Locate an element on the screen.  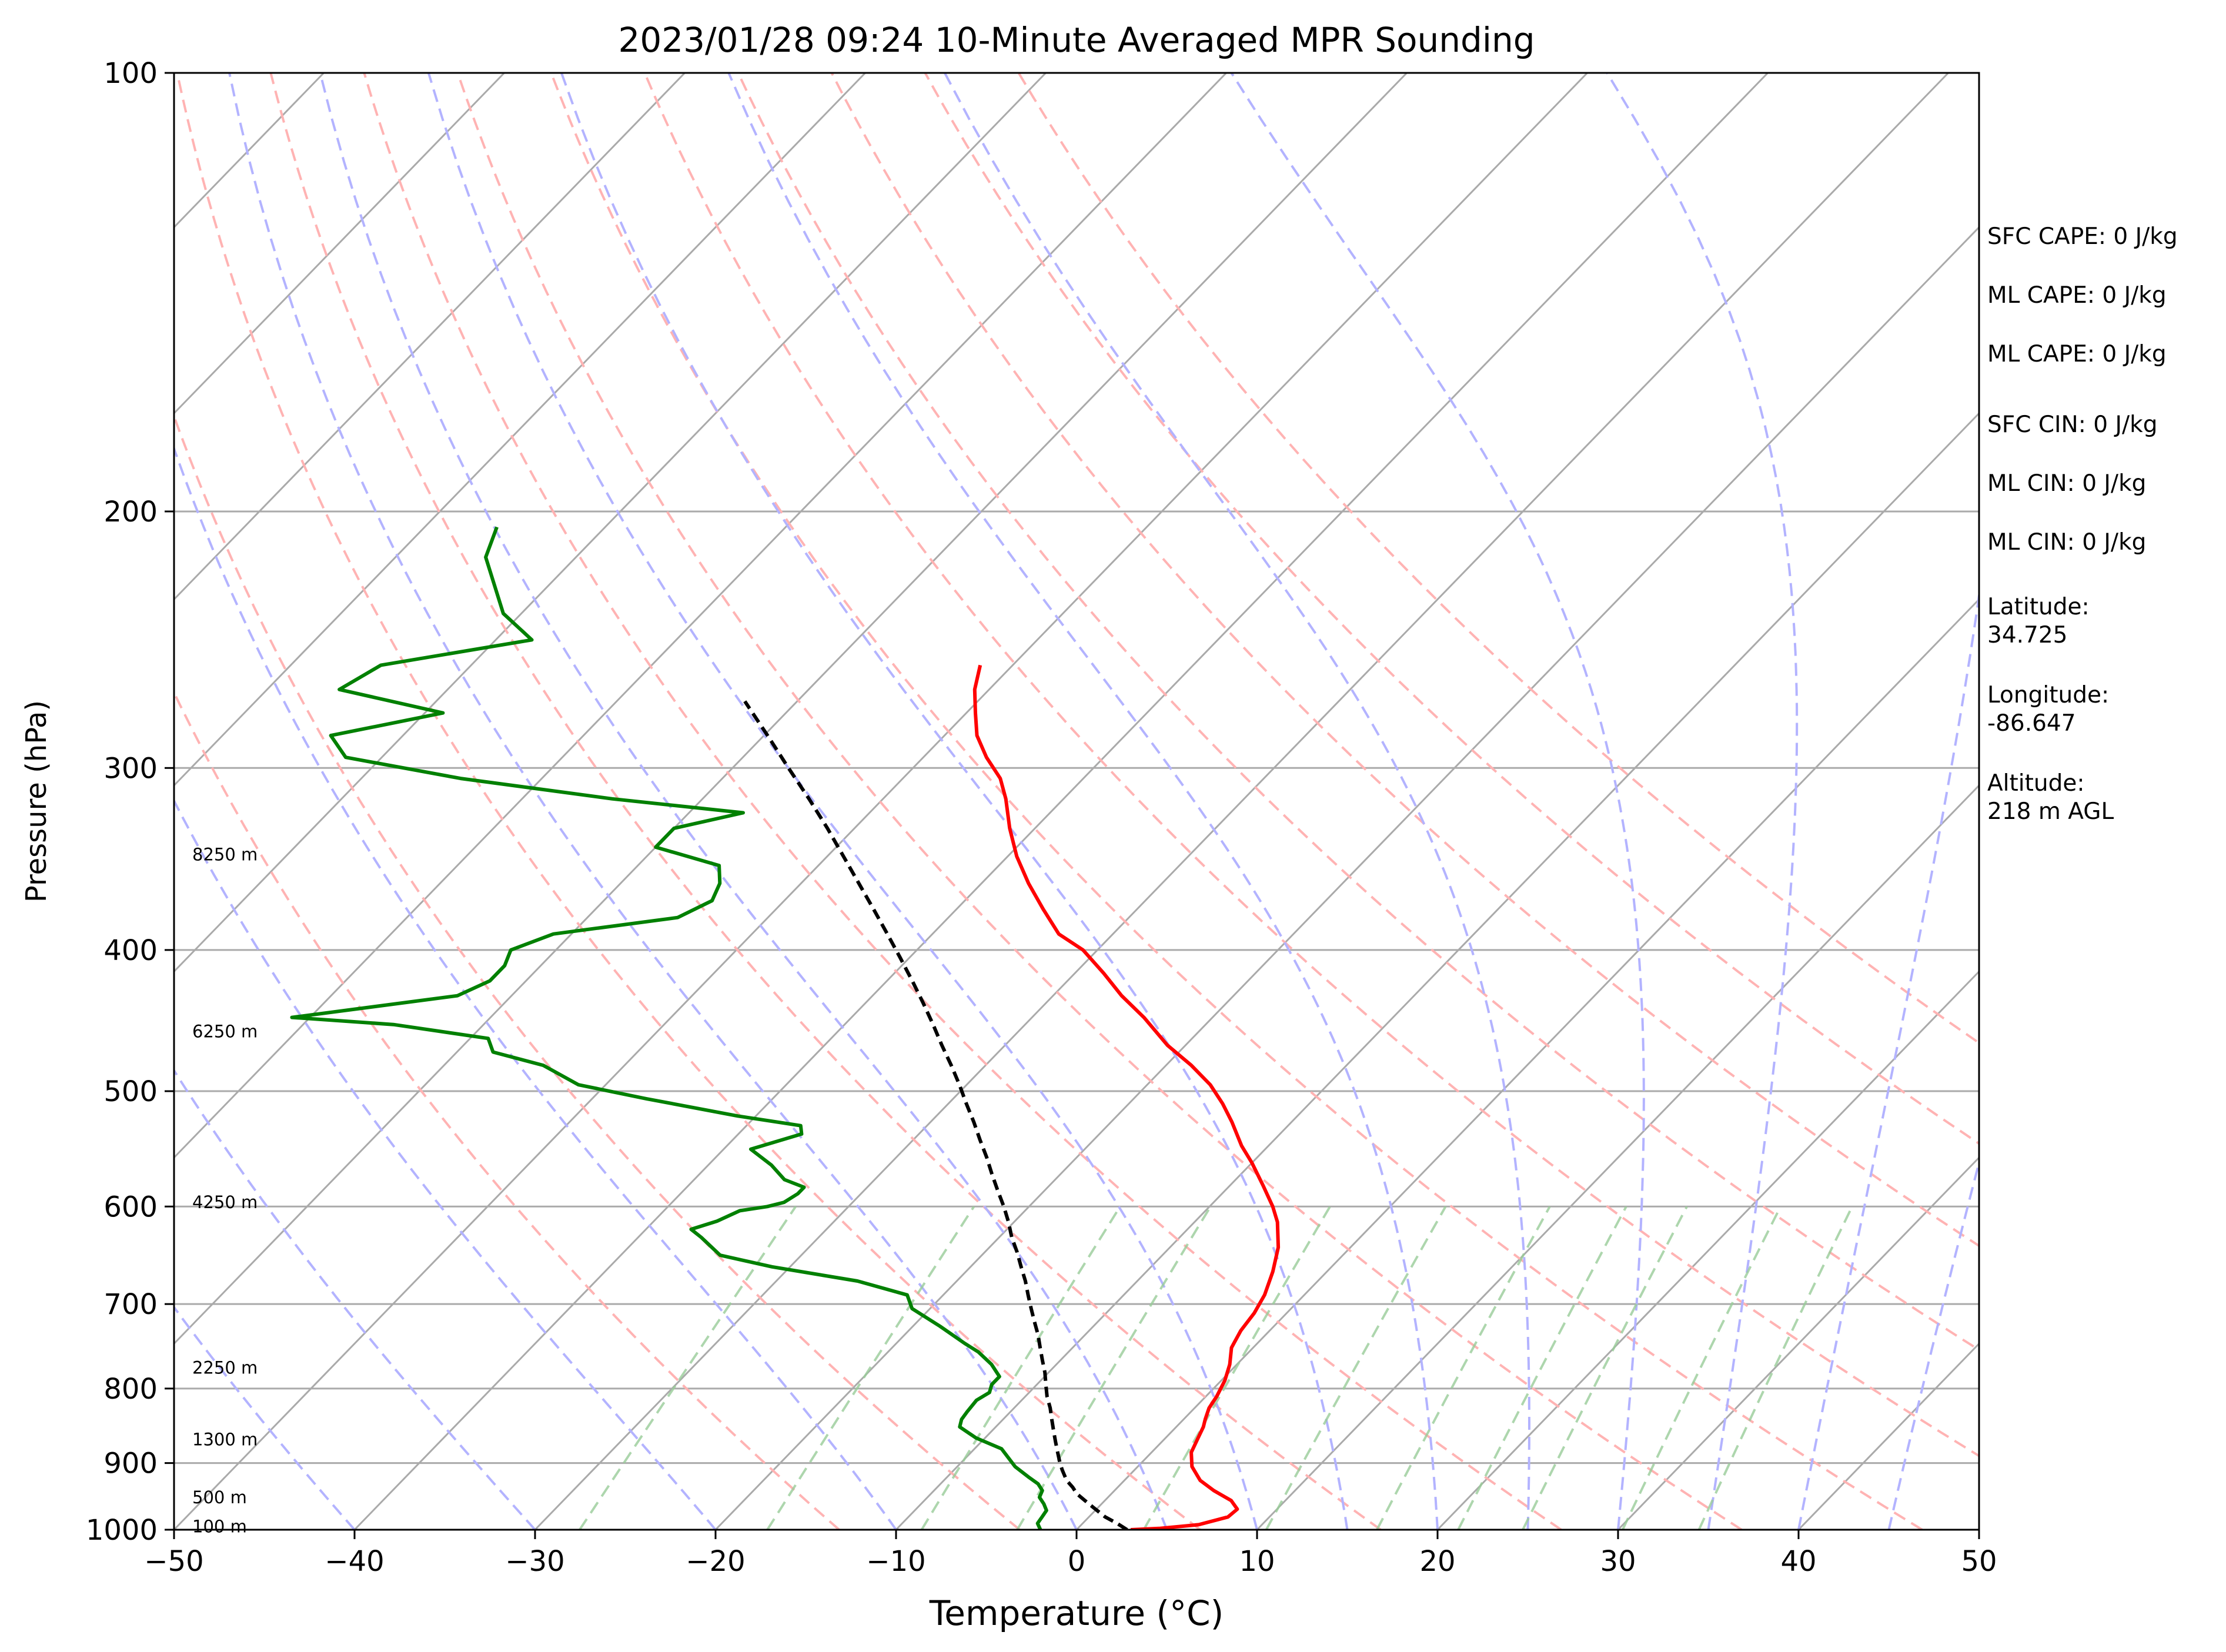
side-annotation-line: SFC CAPE: 0 J/kg is located at coordinates (2082, 237).